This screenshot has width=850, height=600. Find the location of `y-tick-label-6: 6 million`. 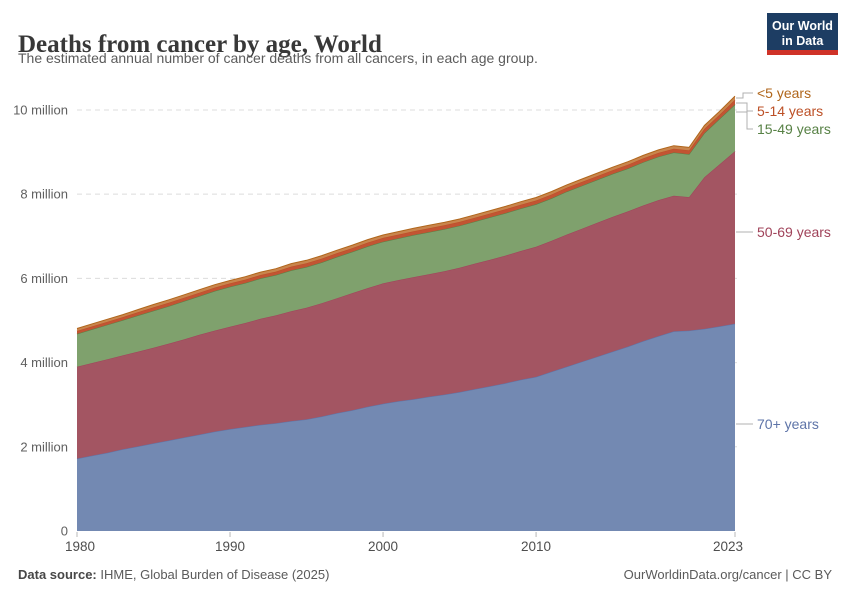

y-tick-label-6: 6 million is located at coordinates (44, 278).